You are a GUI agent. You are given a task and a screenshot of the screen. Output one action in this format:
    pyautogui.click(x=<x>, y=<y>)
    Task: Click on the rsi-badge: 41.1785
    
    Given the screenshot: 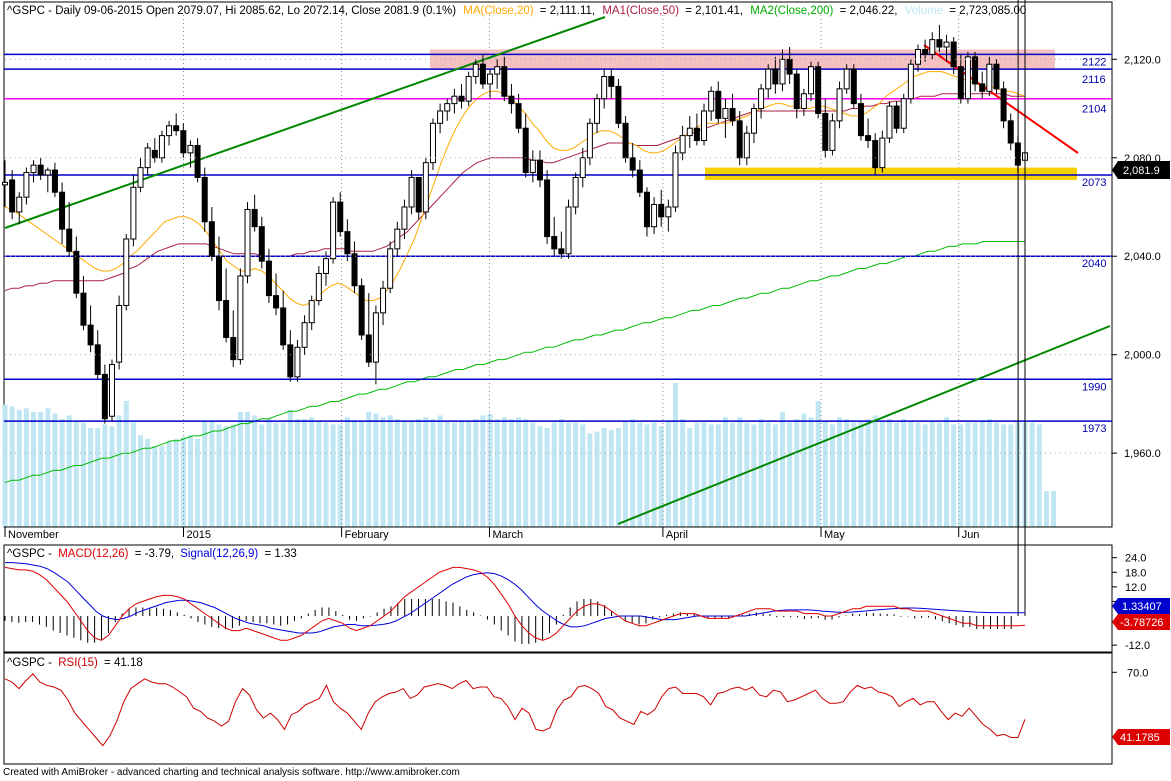 What is the action you would take?
    pyautogui.click(x=1141, y=737)
    